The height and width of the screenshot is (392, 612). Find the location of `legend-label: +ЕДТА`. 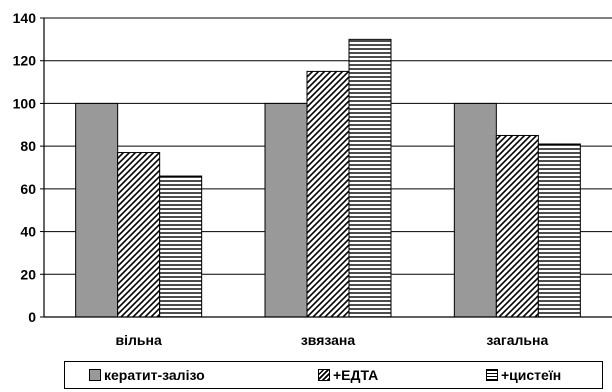

legend-label: +ЕДТА is located at coordinates (356, 375).